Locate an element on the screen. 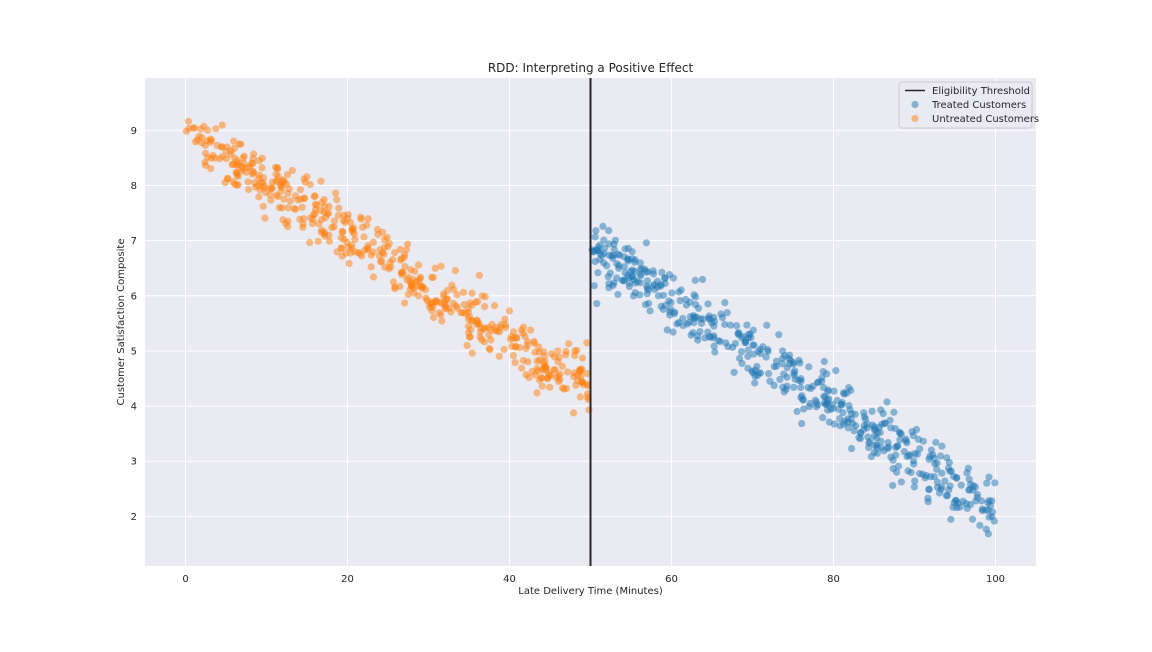 This screenshot has width=1152, height=652. legend-box is located at coordinates (965, 105).